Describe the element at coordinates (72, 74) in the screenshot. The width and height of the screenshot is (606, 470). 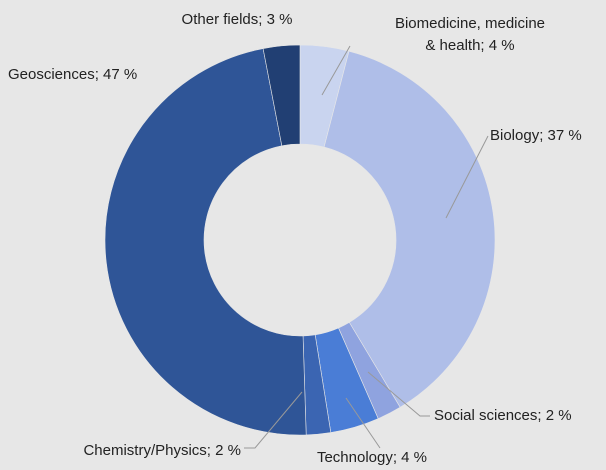
I see `data-label: Geosciences; 47 %` at that location.